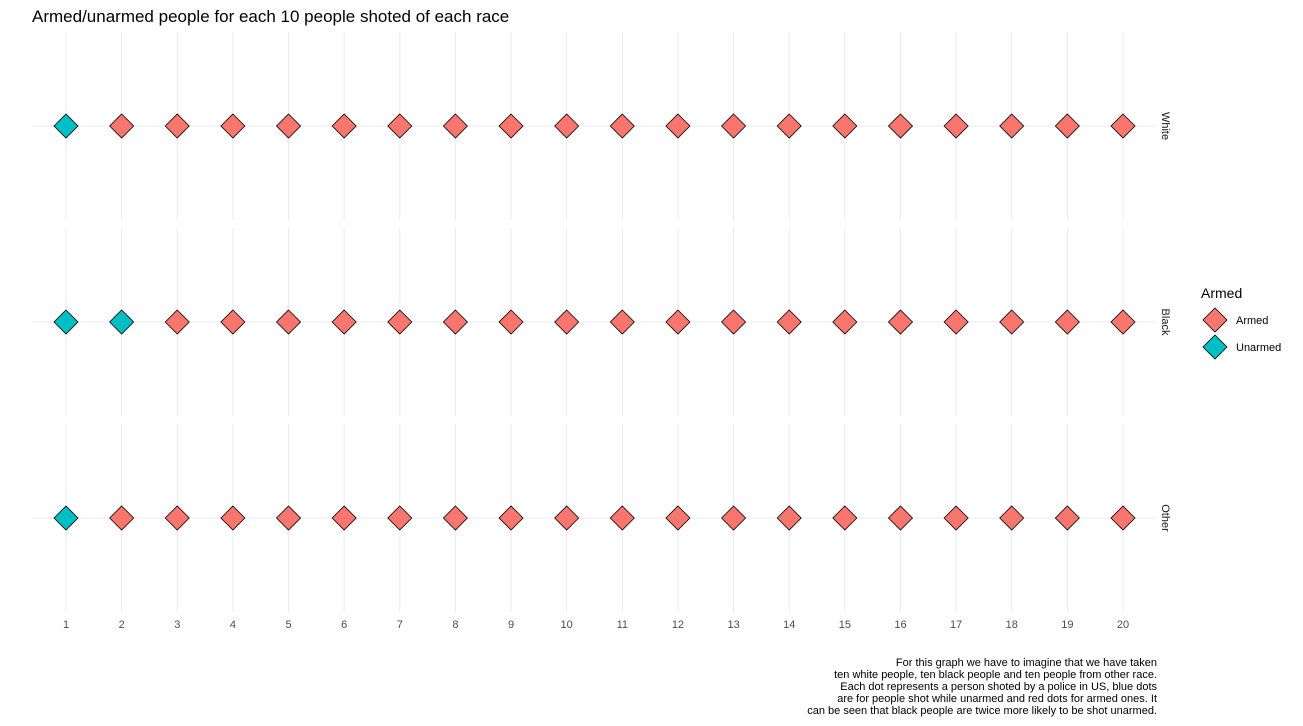  Describe the element at coordinates (678, 625) in the screenshot. I see `x-tick-label: 12` at that location.